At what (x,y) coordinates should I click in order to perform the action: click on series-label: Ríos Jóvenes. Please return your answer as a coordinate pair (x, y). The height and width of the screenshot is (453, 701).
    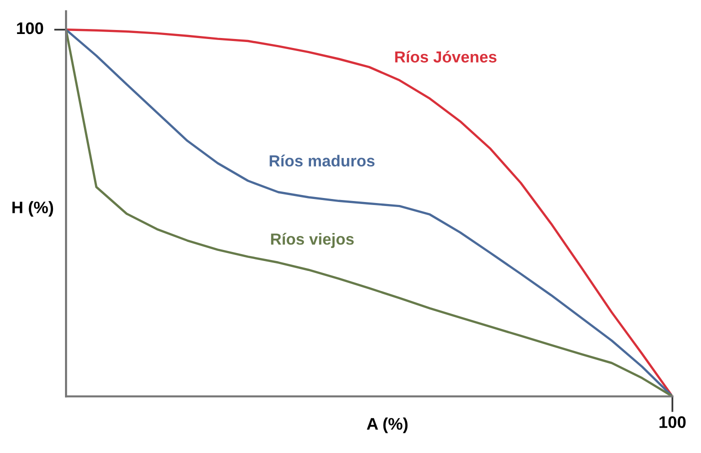
    Looking at the image, I should click on (445, 56).